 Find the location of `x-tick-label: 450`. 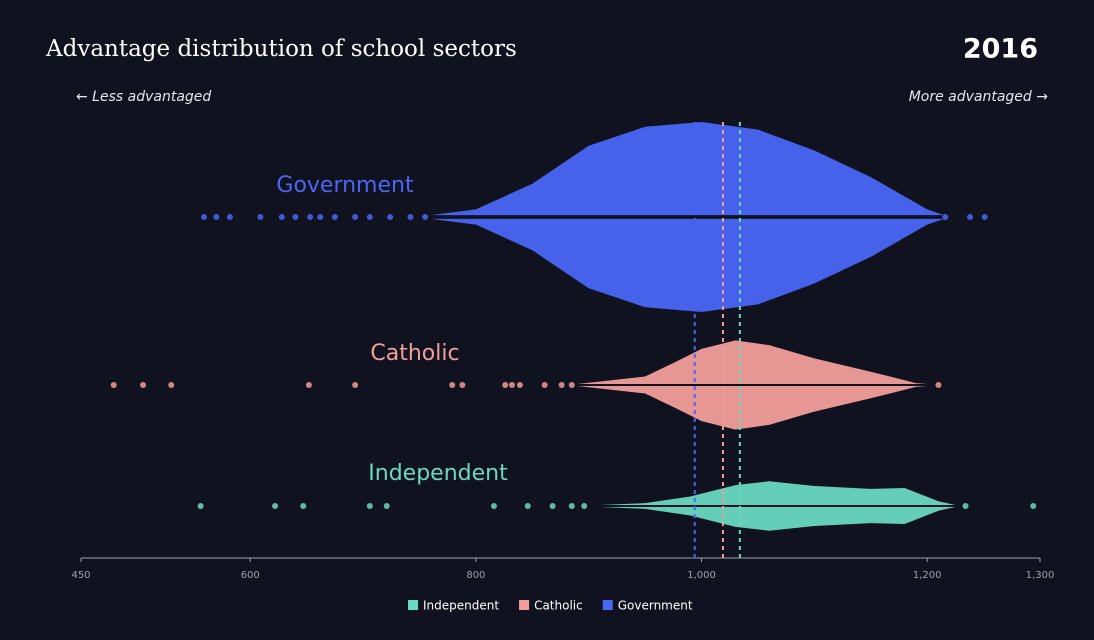

x-tick-label: 450 is located at coordinates (80, 575).